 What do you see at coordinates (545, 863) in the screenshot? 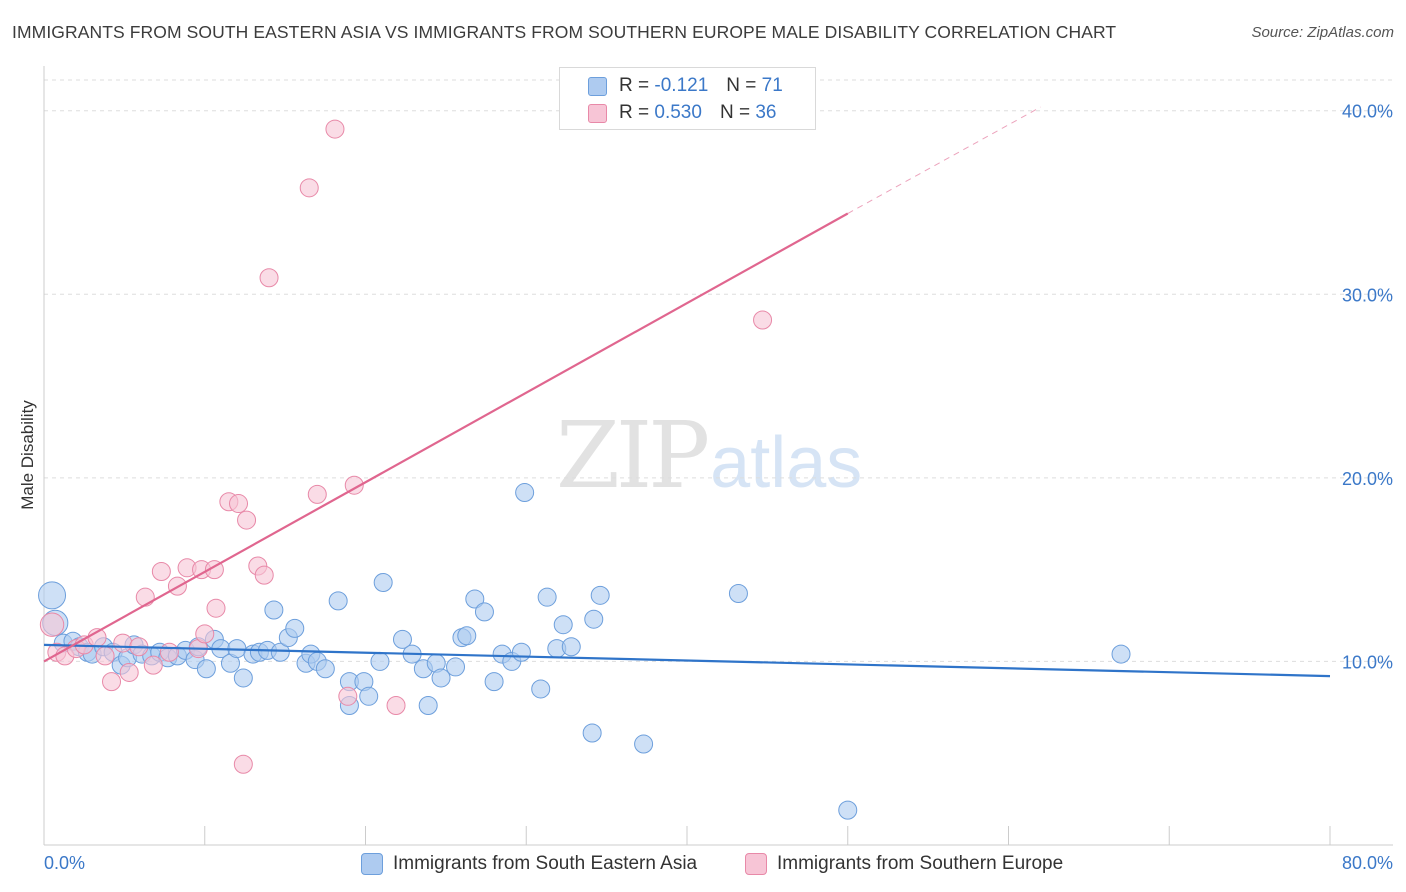
I see `series-legend-label-1: Immigrants from South Eastern Asia` at bounding box center [545, 863].